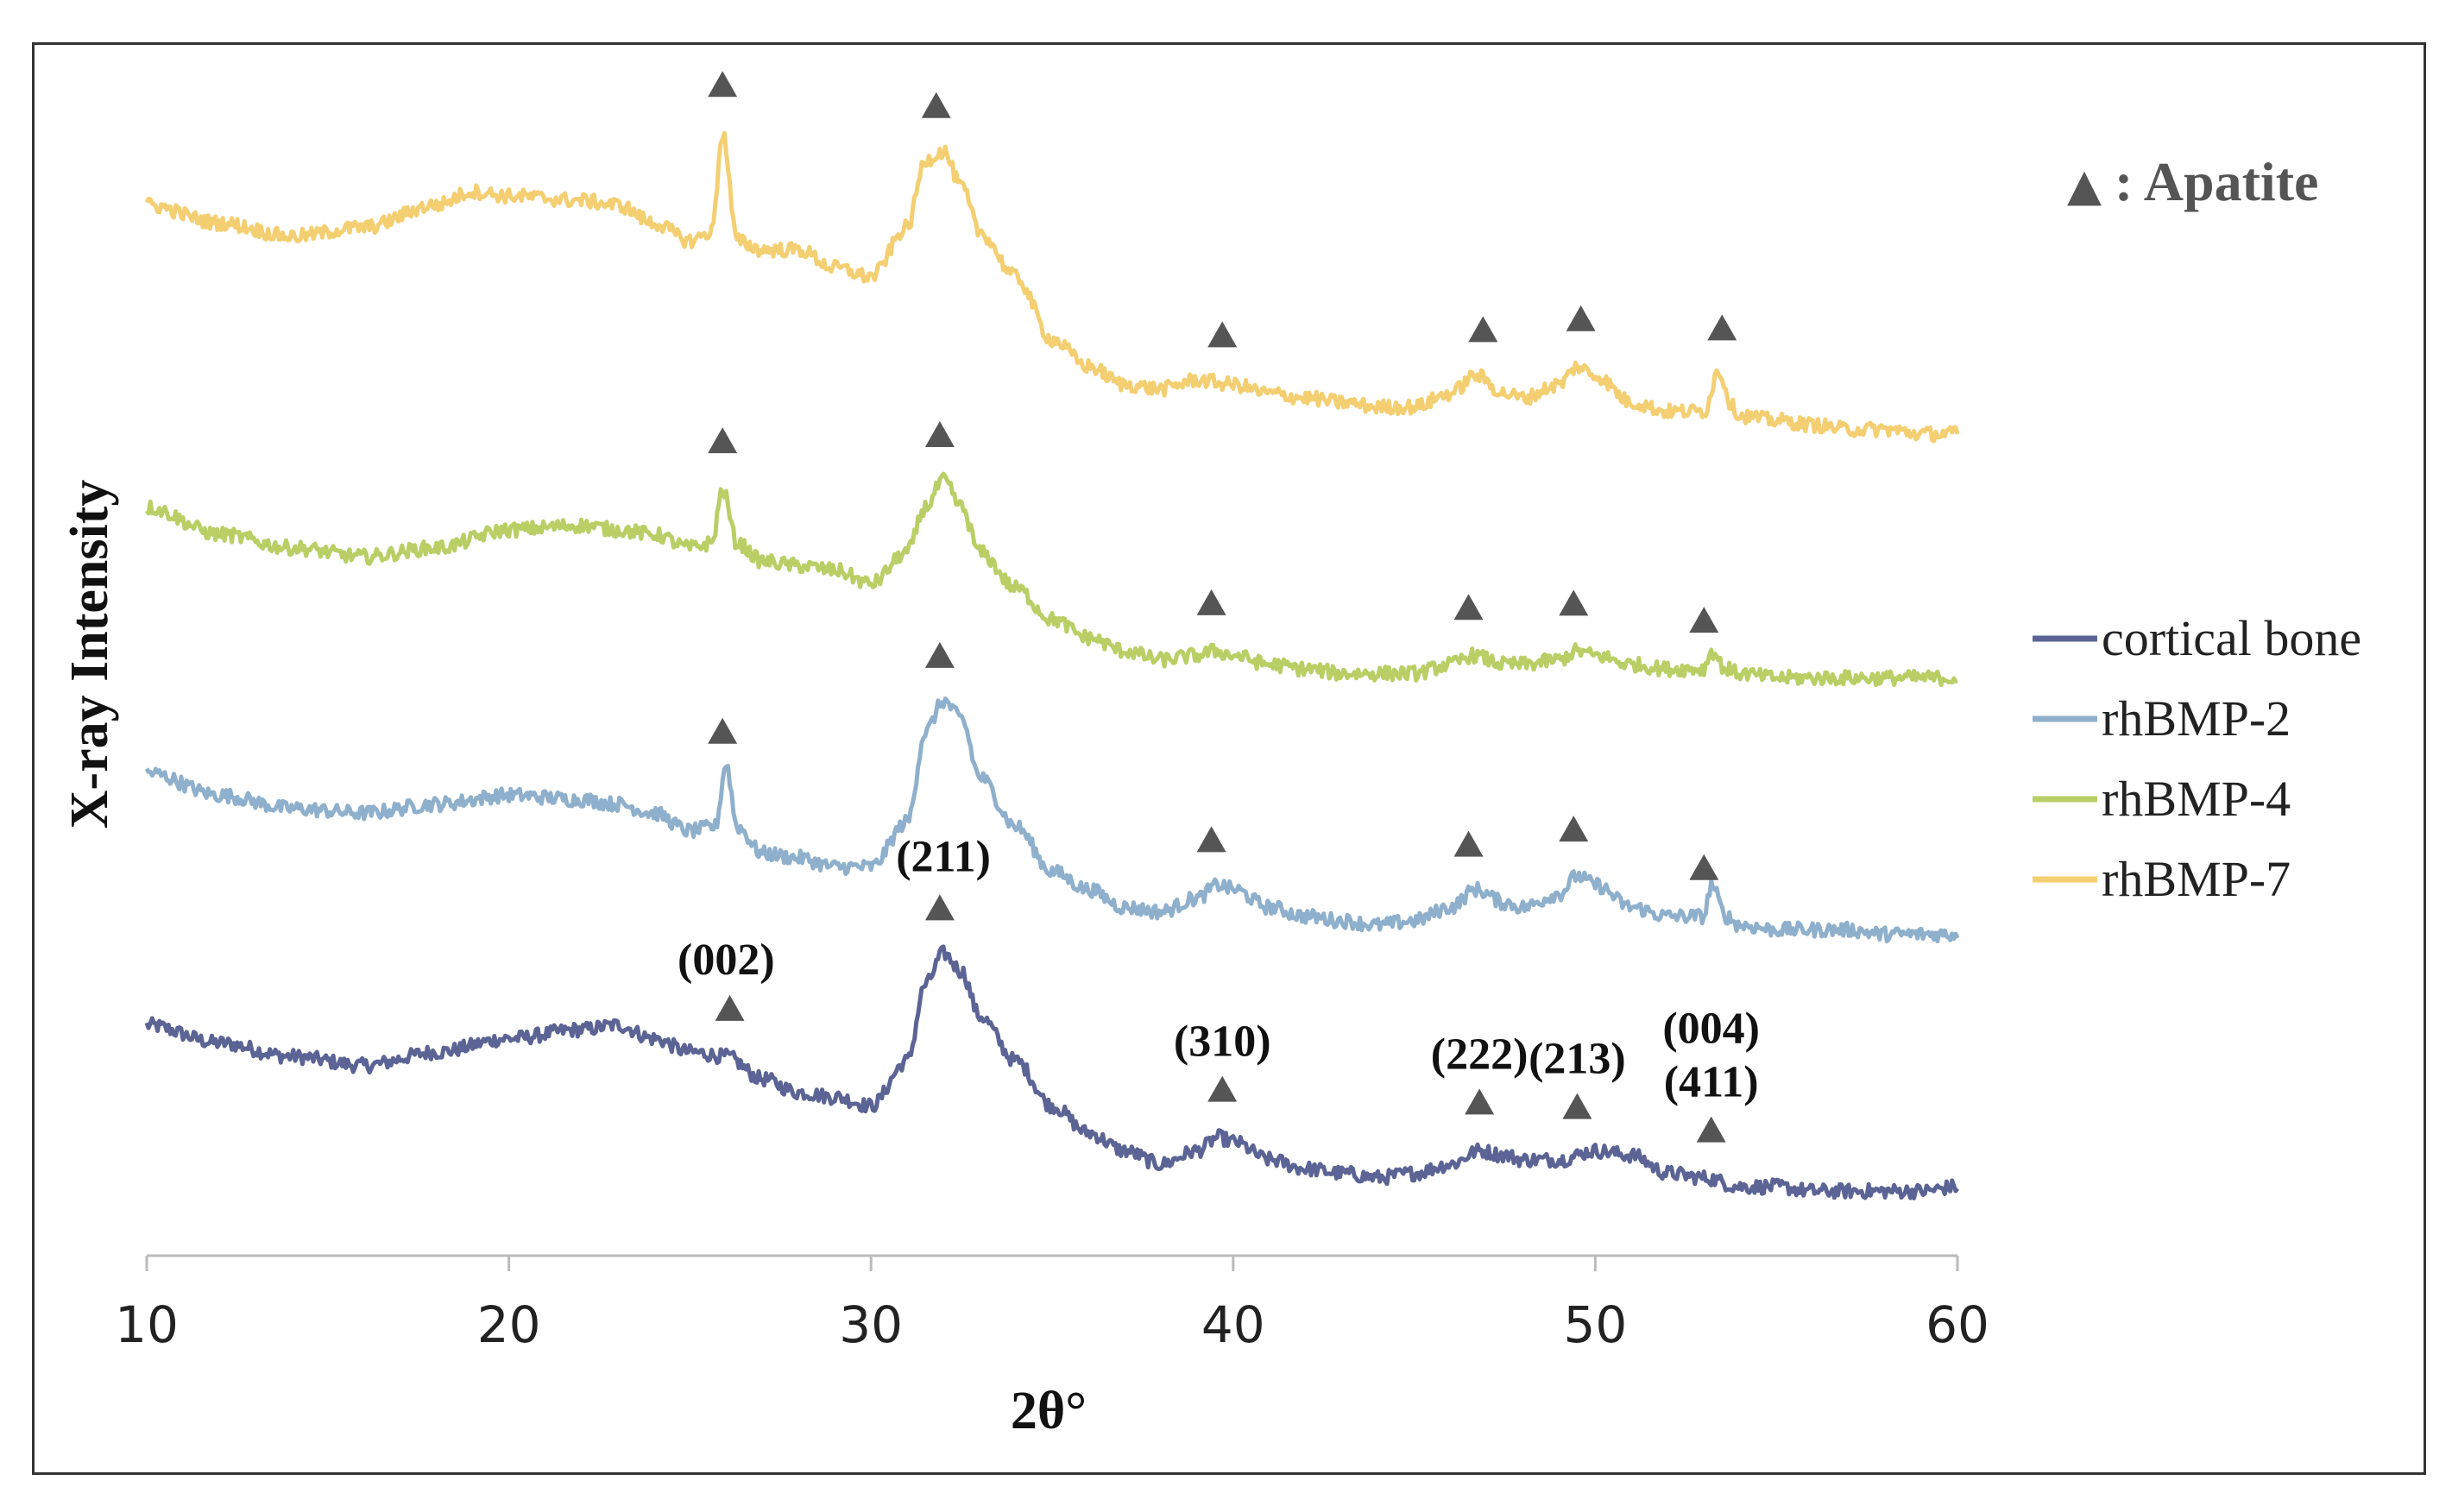  Describe the element at coordinates (1219, 970) in the screenshot. I see `miller-index-labels: (002) (211) (310) (222) (213) (004)(411)` at that location.